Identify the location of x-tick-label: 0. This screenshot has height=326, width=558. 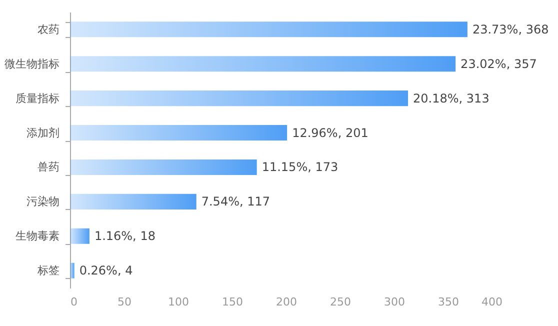
(74, 302).